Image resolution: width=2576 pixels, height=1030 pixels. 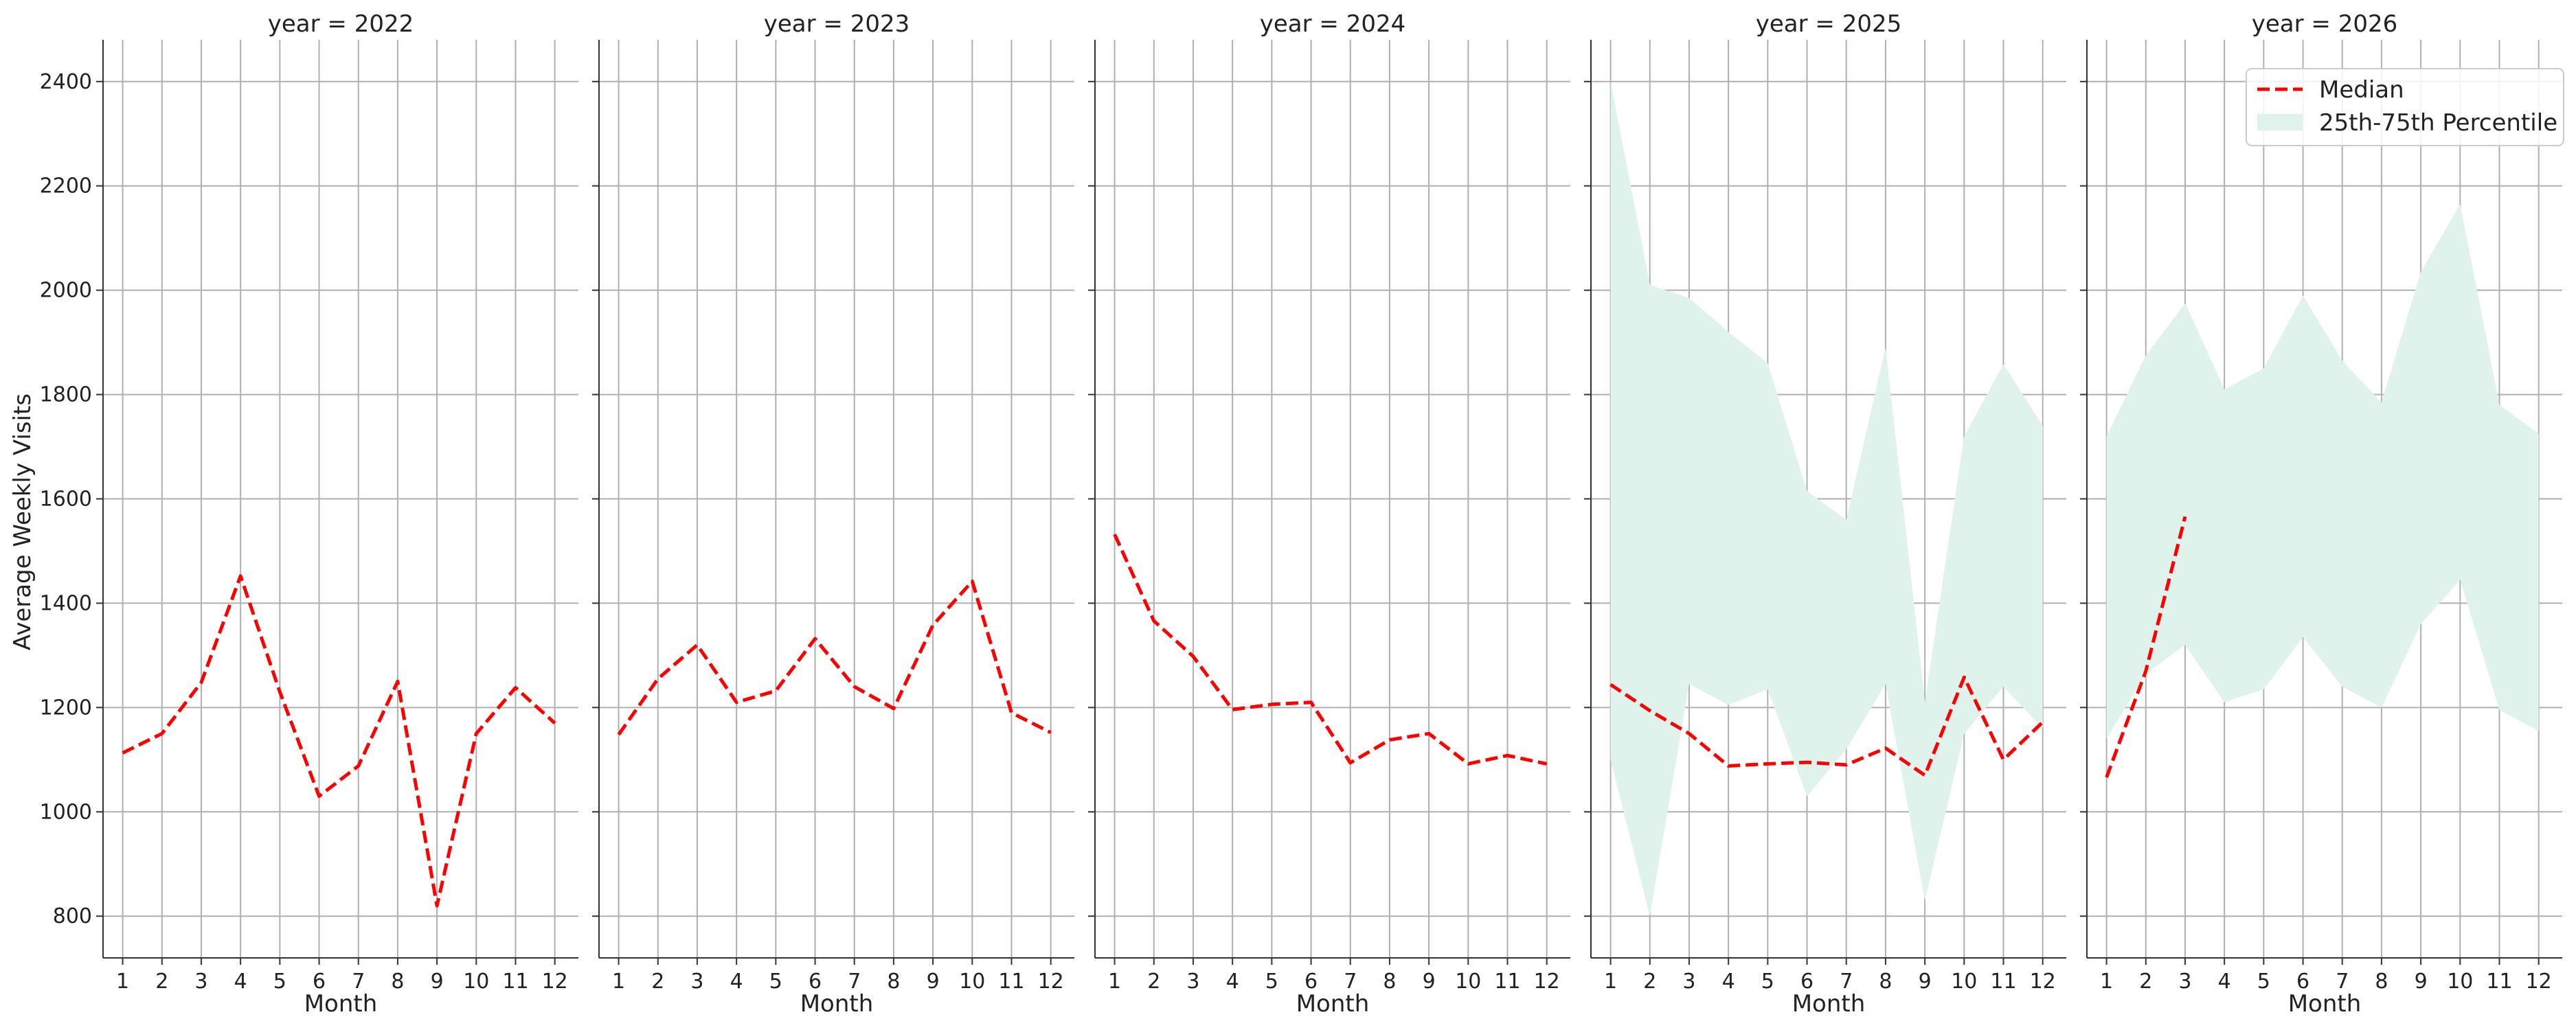 What do you see at coordinates (22, 521) in the screenshot?
I see `y-axis-label: Average Weekly Visits` at bounding box center [22, 521].